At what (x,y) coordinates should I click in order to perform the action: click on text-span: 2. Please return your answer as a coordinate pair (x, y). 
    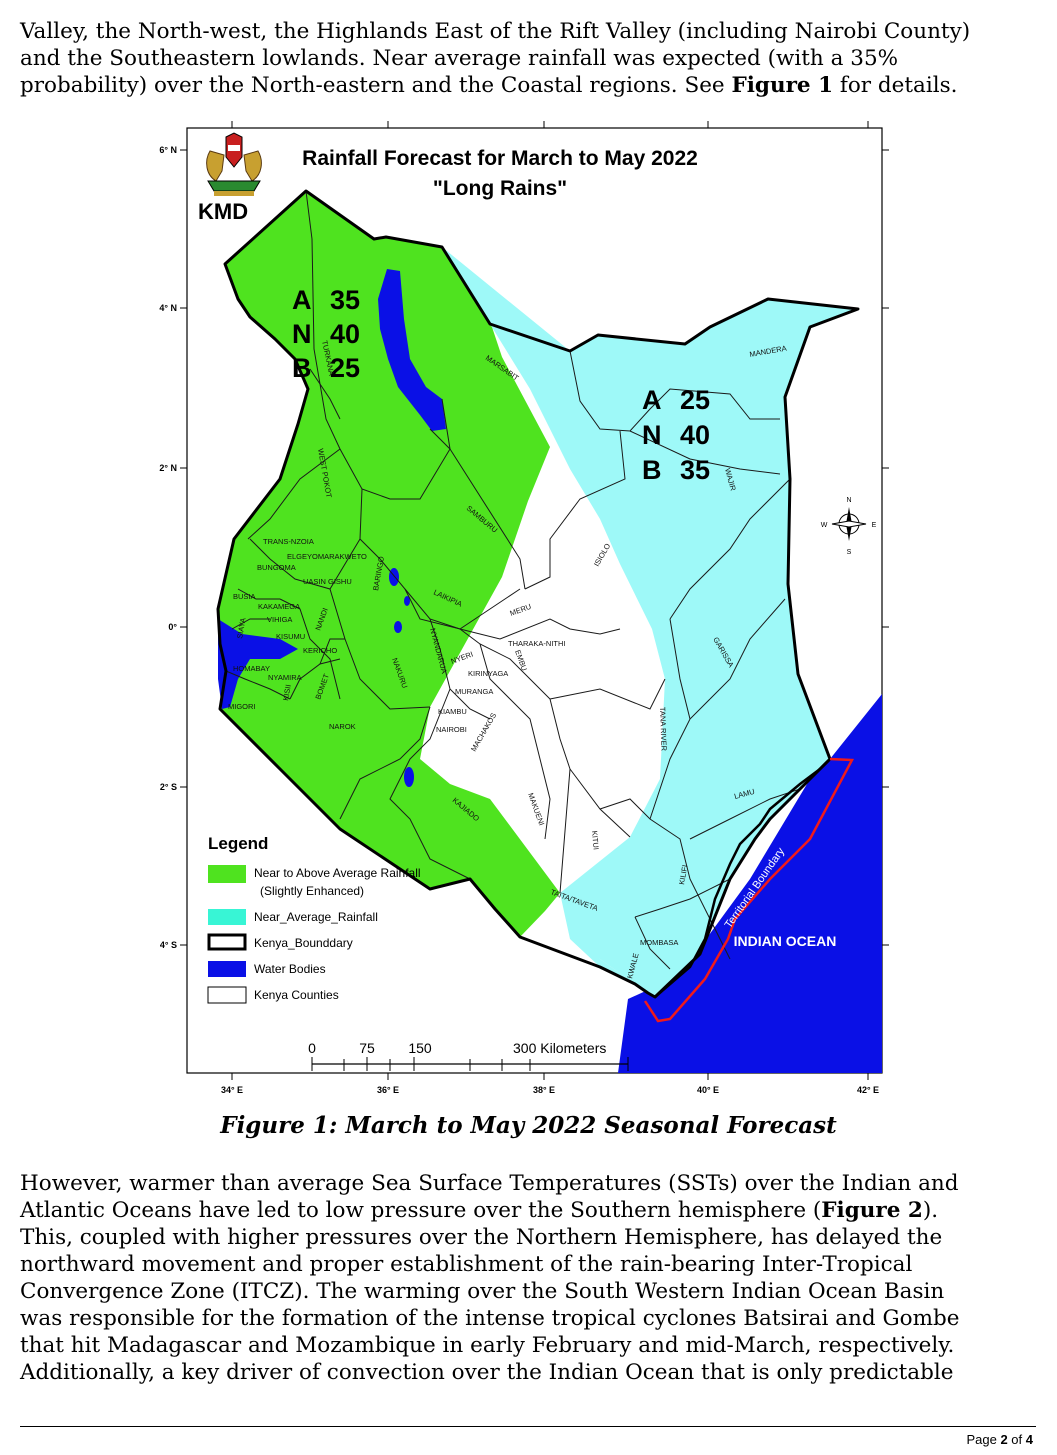
    Looking at the image, I should click on (1004, 1439).